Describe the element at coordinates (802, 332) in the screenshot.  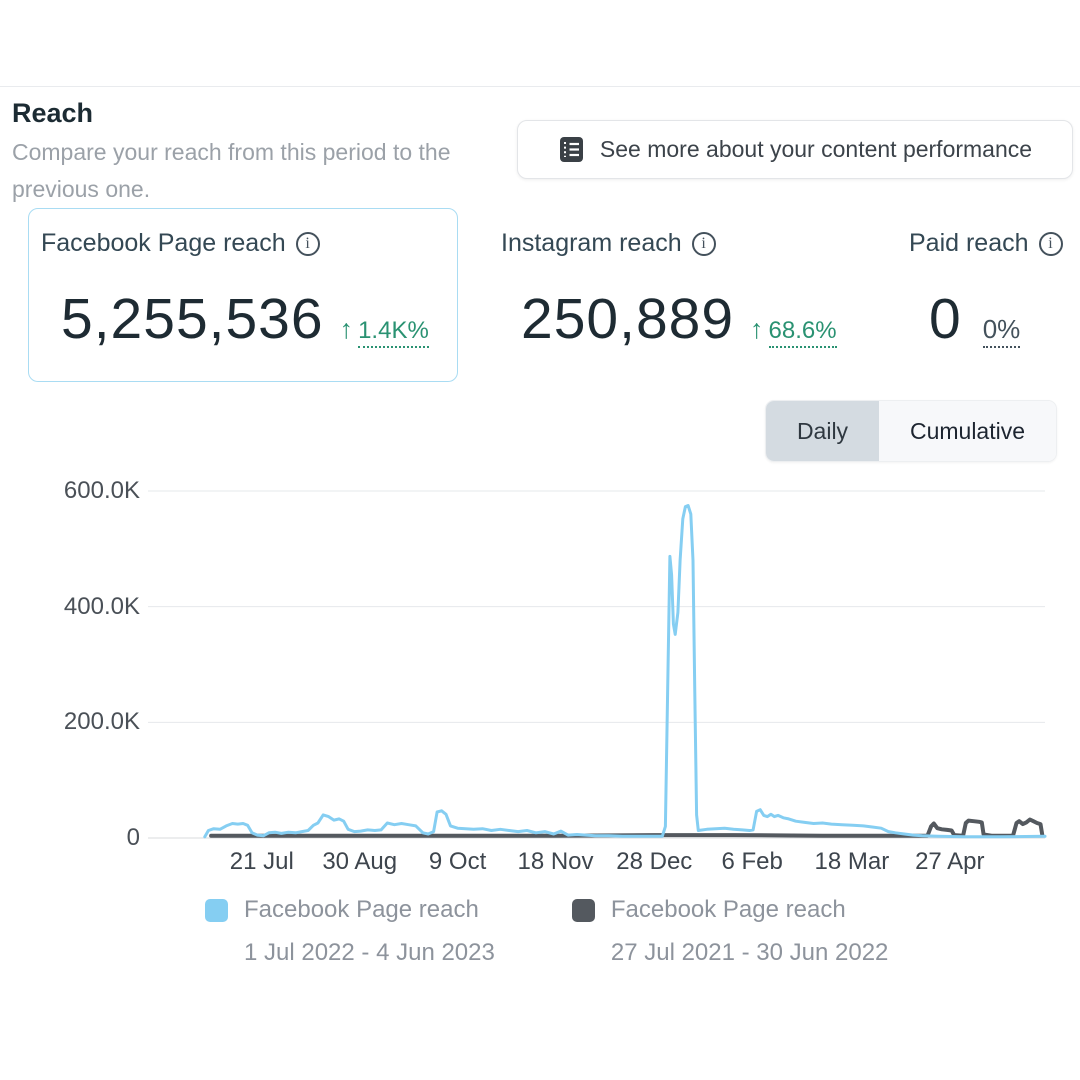
I see `metric-delta-percent: 68.6%` at that location.